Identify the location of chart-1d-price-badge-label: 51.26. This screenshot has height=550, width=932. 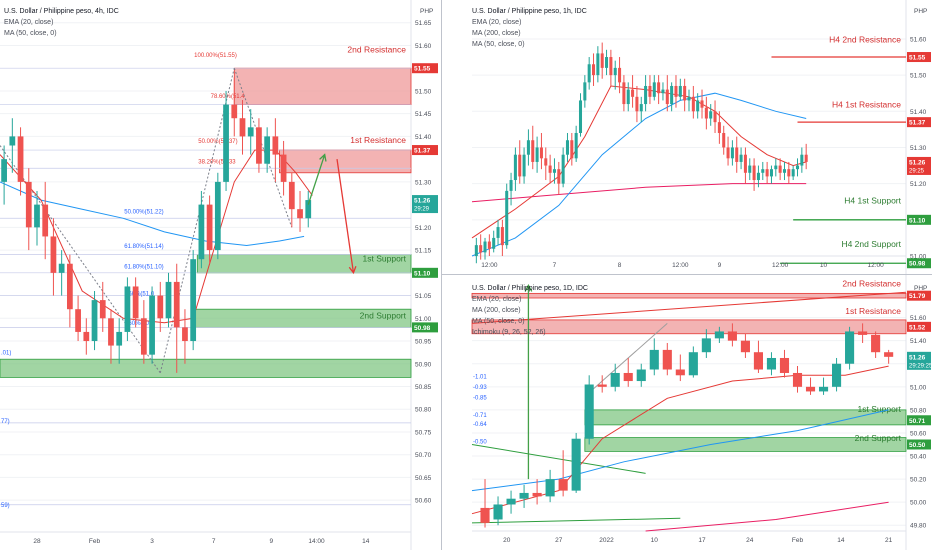
(917, 357).